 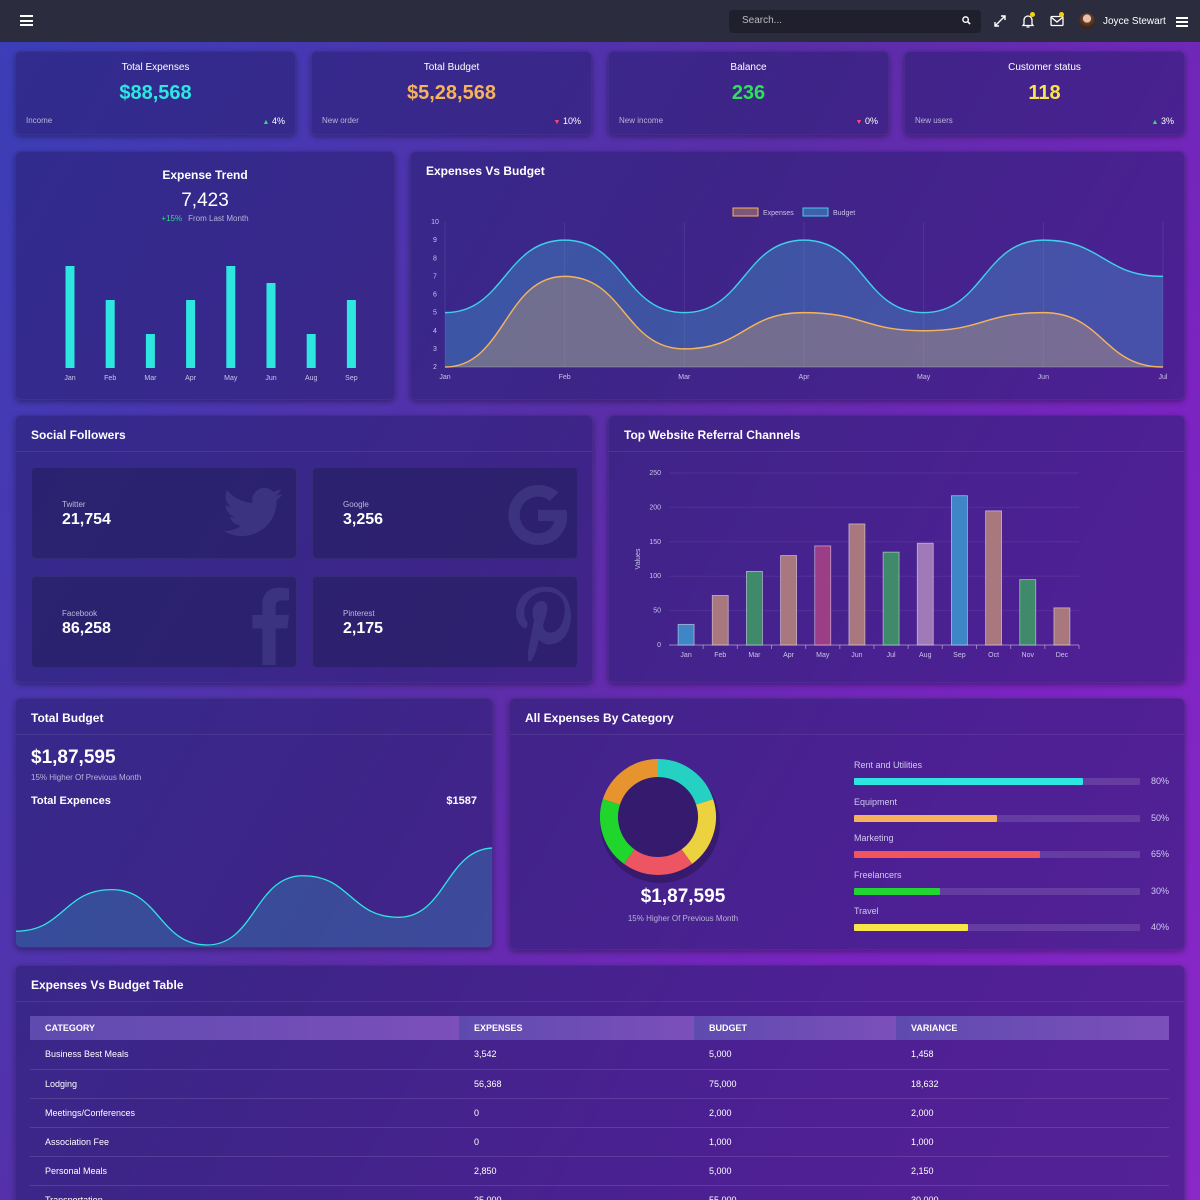 I want to click on more-menu-icon, so click(x=1182, y=22).